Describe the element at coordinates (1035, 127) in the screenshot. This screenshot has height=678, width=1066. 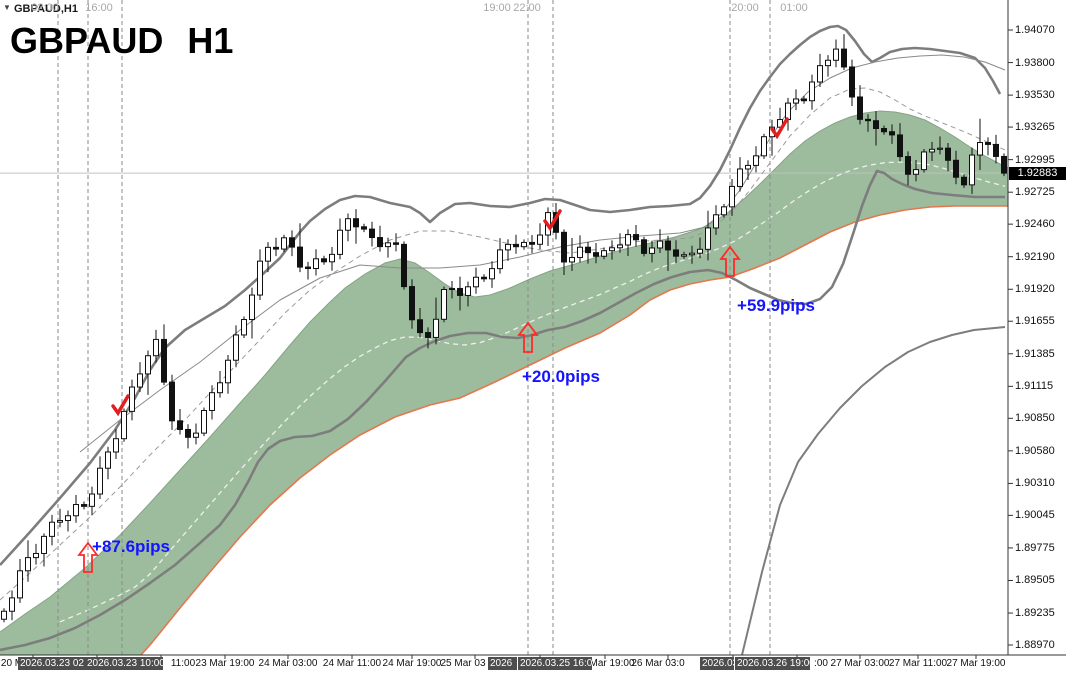
I see `price-axis-label: 1.93265` at that location.